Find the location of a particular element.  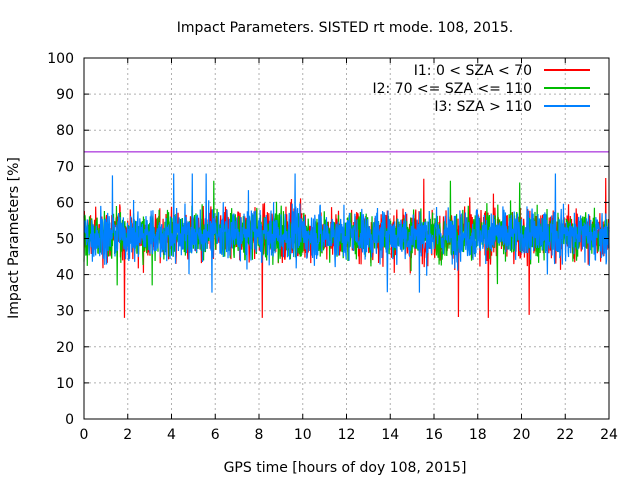

y-tick-label: 20 is located at coordinates (65, 348).